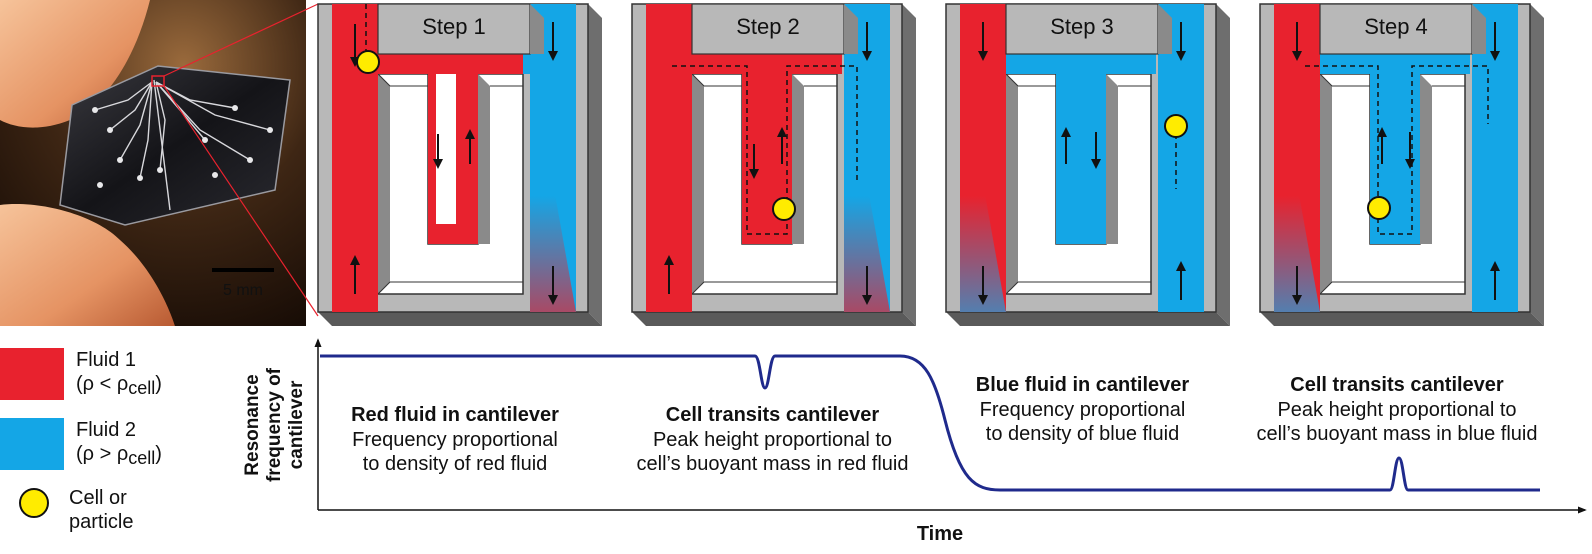 This screenshot has height=554, width=1592. What do you see at coordinates (102, 384) in the screenshot?
I see `fluid1-density: (ρ < ρ` at bounding box center [102, 384].